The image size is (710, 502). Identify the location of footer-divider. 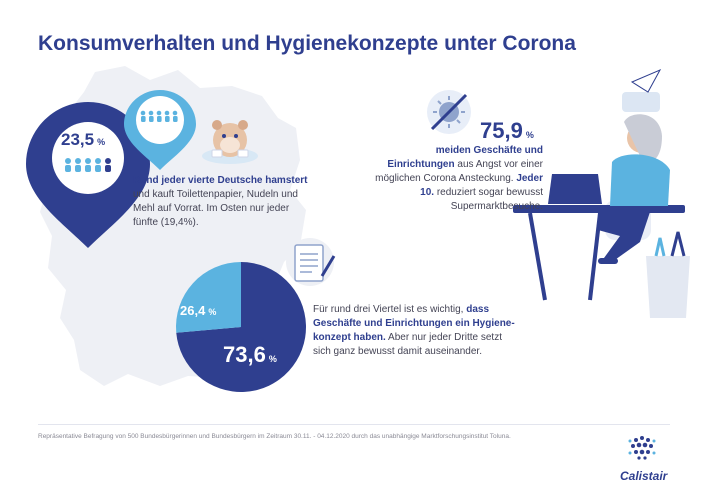
(354, 424).